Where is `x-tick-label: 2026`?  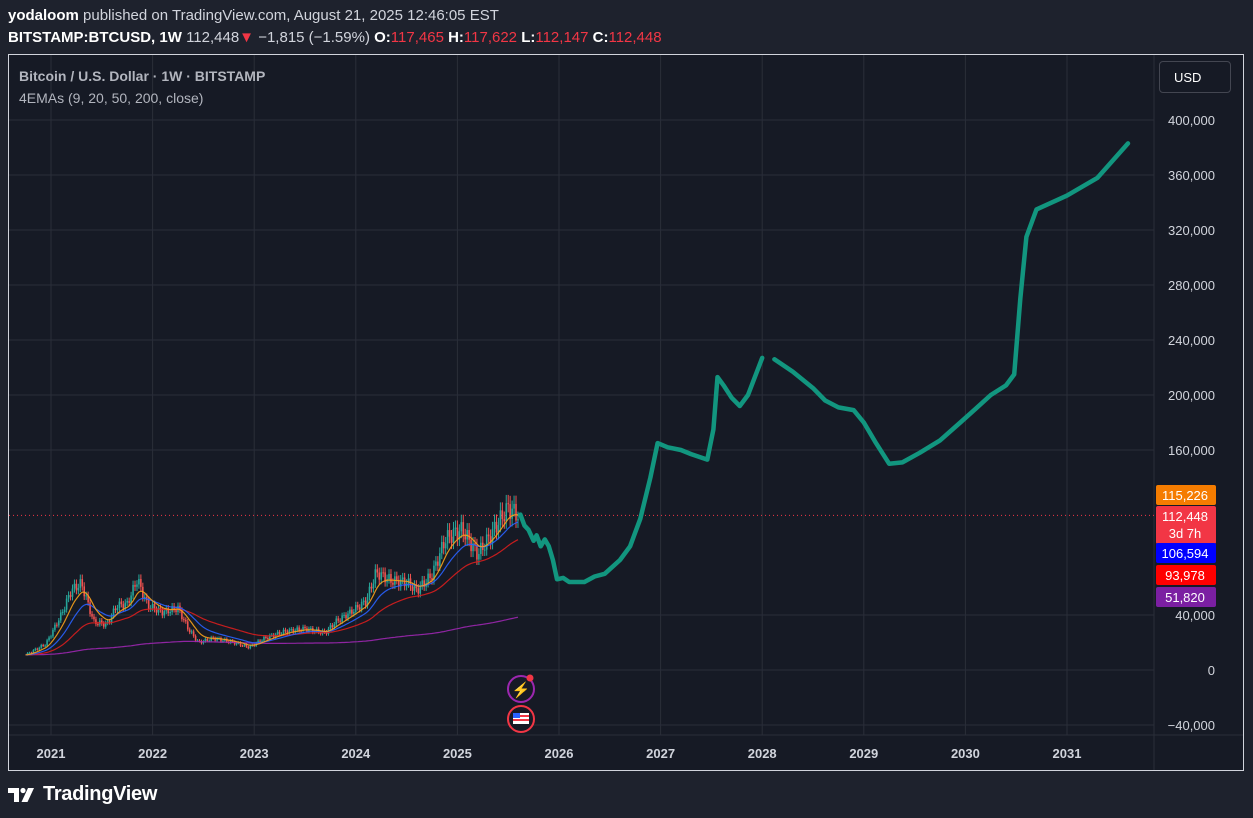
x-tick-label: 2026 is located at coordinates (559, 753).